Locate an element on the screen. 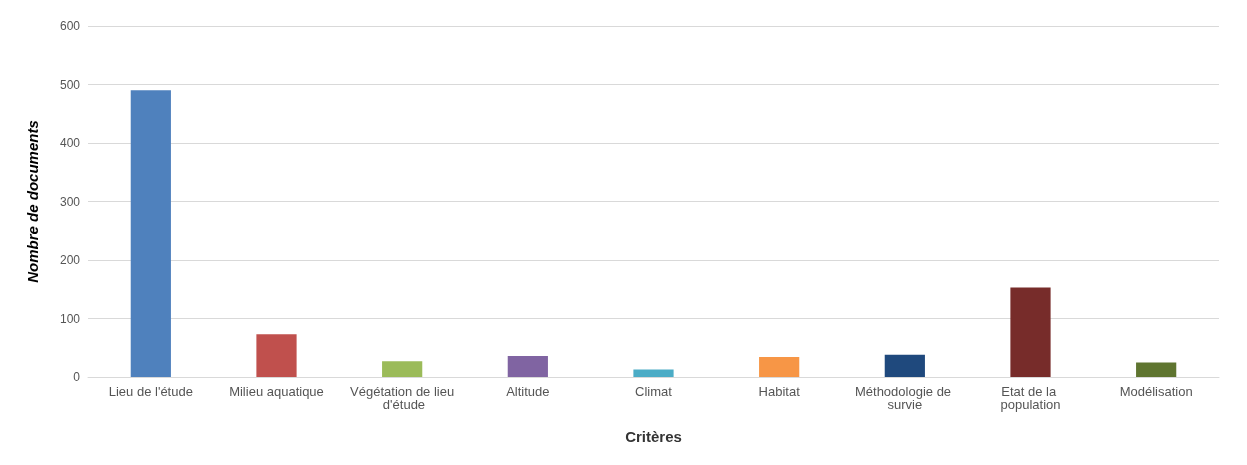 Image resolution: width=1247 pixels, height=465 pixels. y-tick-label: 300 is located at coordinates (70, 201).